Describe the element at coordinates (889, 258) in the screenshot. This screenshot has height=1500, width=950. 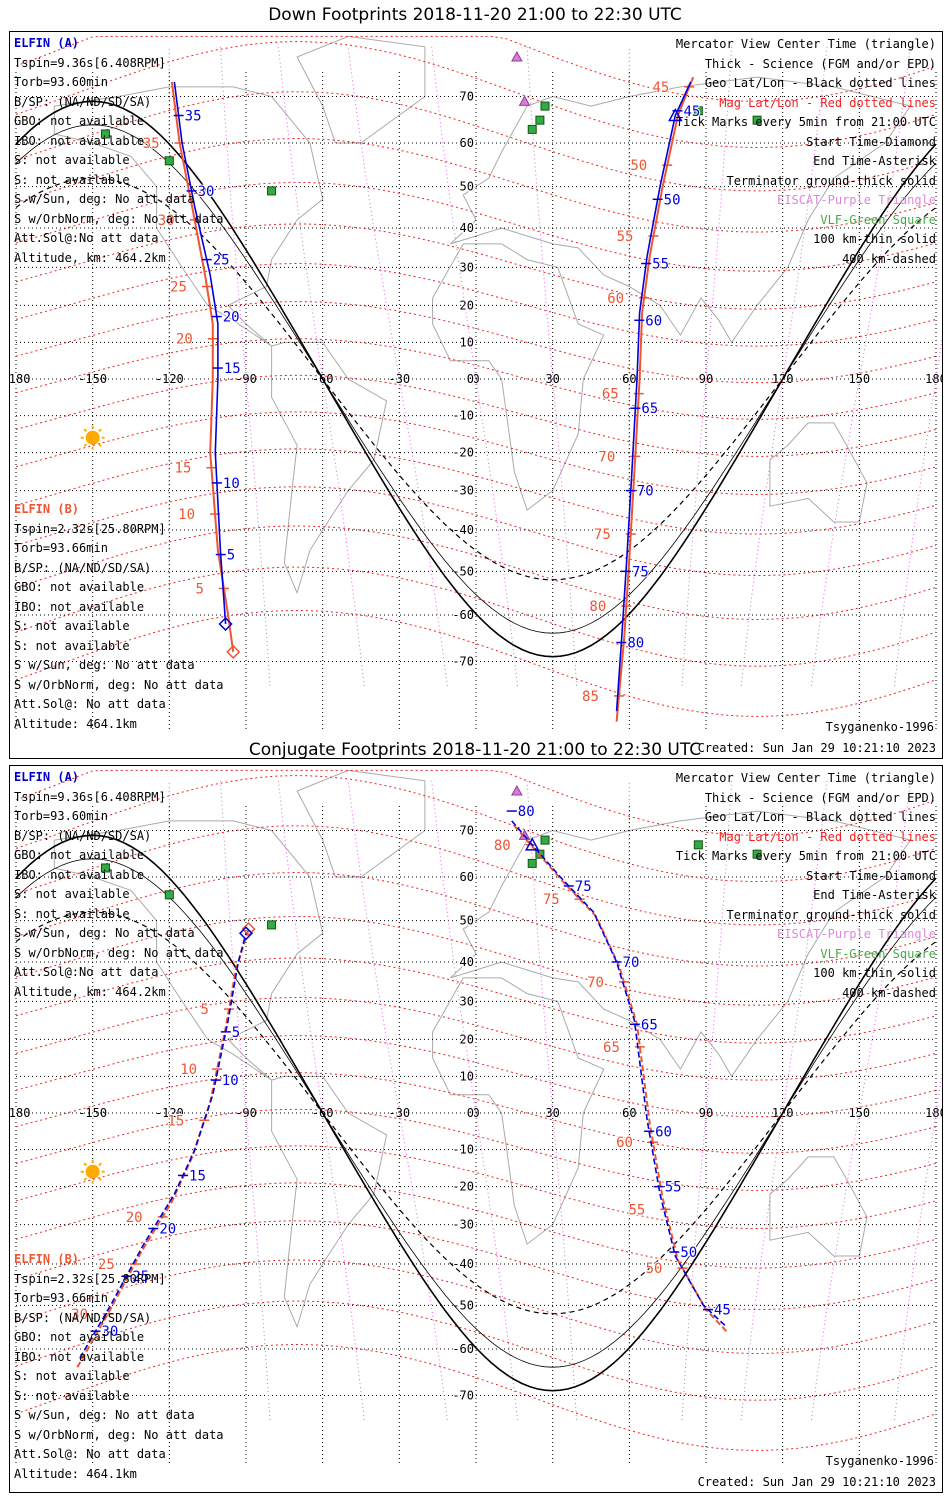
I see `legend-item: 400 km-dashed` at that location.